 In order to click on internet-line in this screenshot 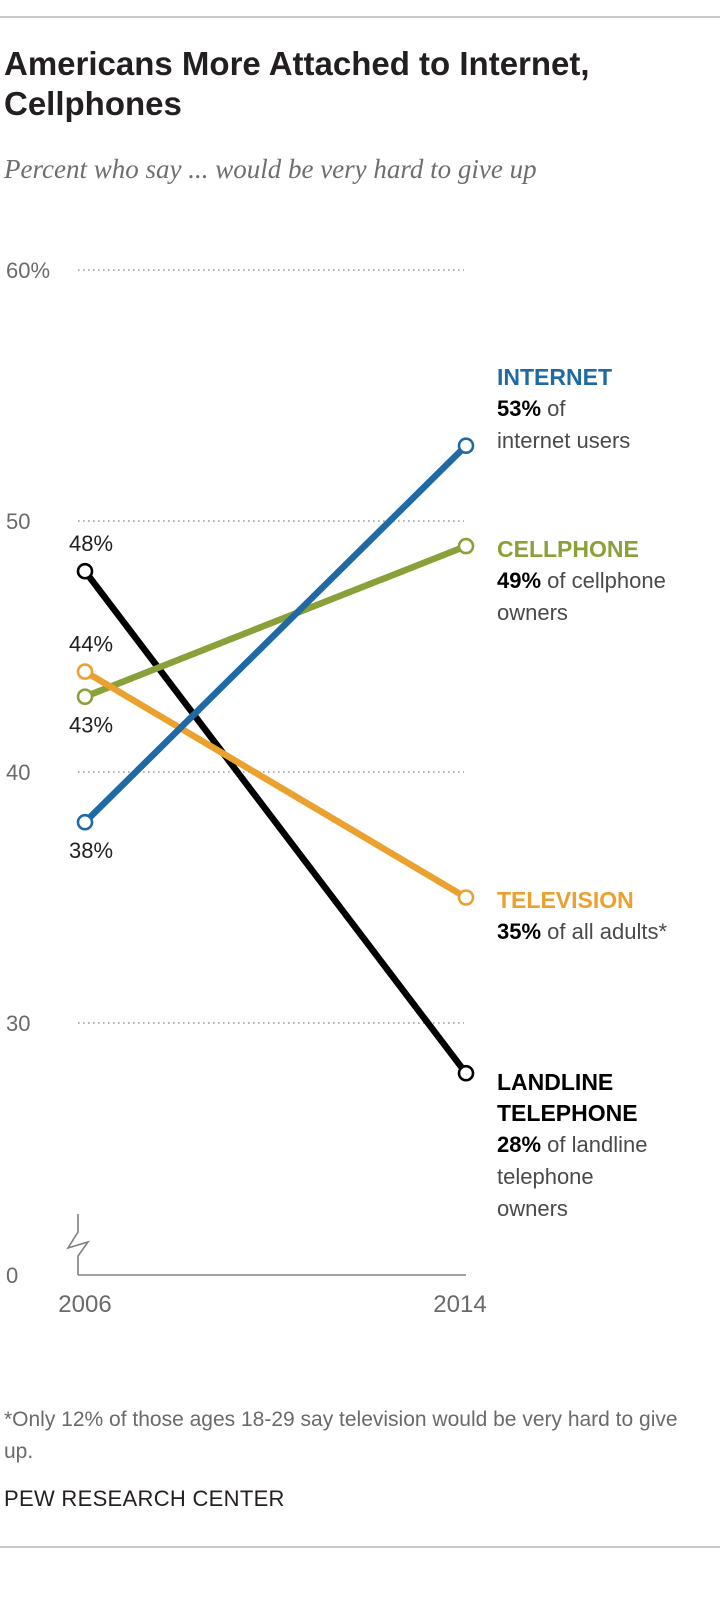, I will do `click(275, 634)`.